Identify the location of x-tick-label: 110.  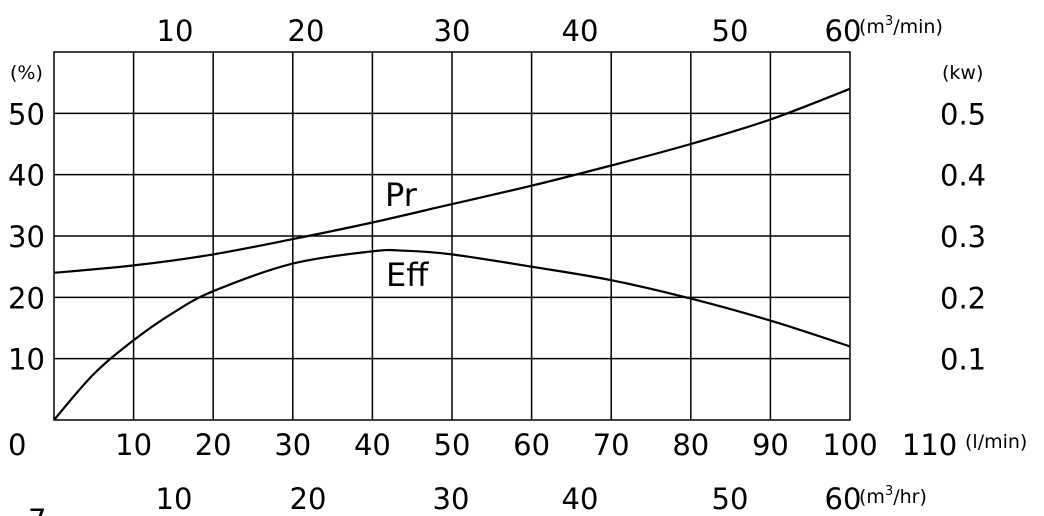
(929, 445).